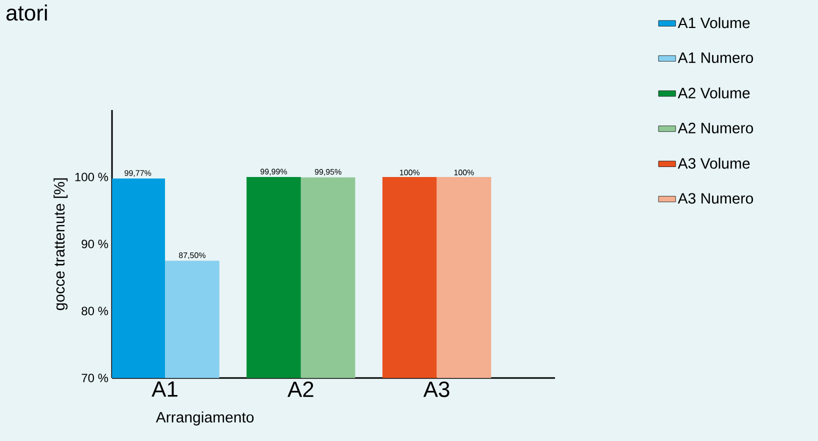 The image size is (818, 441). I want to click on legend-label: A3 Numero, so click(716, 198).